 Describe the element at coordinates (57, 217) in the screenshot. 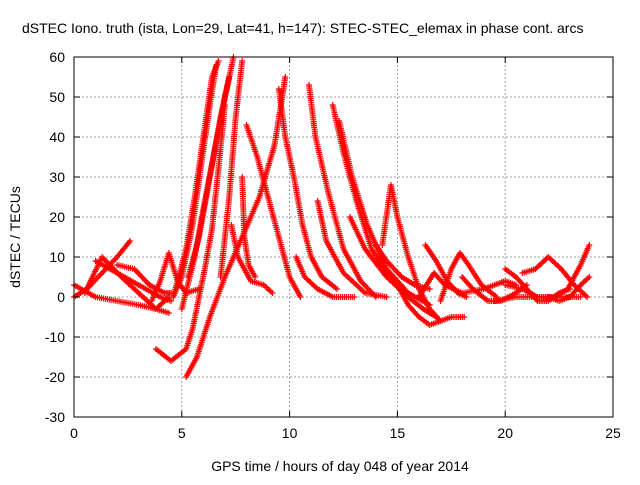

I see `y-tick-label: 20` at that location.